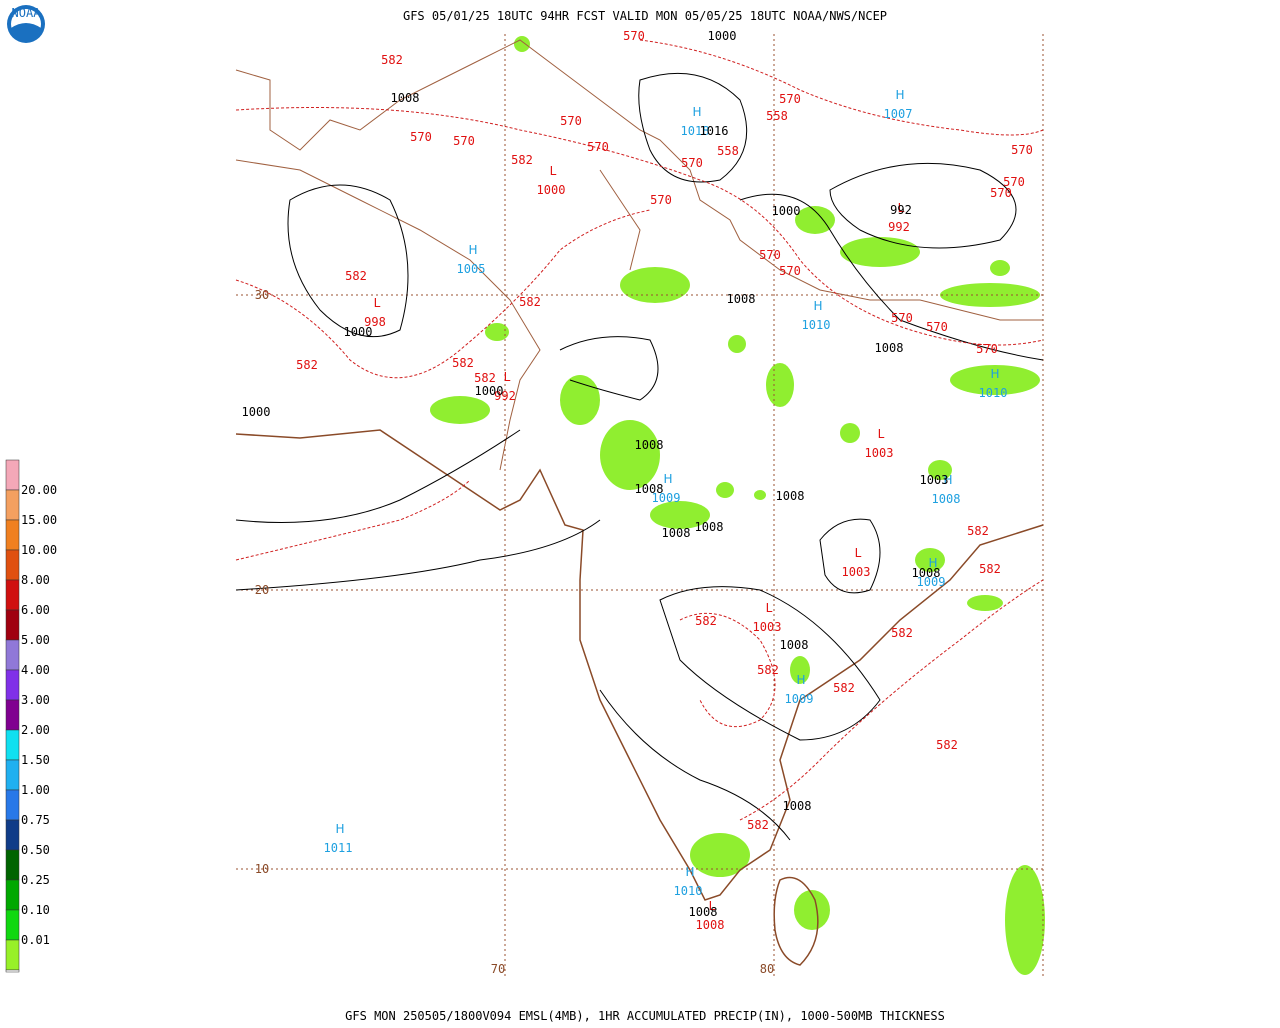 Image resolution: width=1280 pixels, height=1028 pixels. Describe the element at coordinates (901, 210) in the screenshot. I see `isobar-label: 992` at that location.